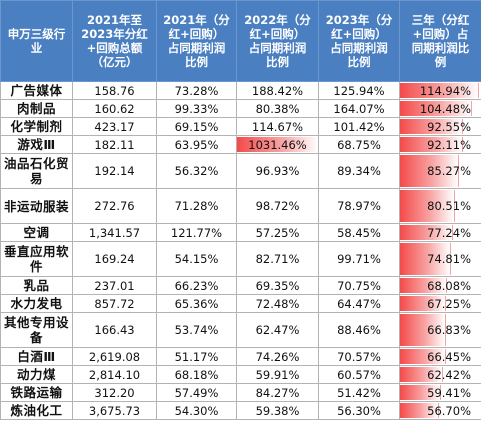 This screenshot has height=427, width=481. I want to click on ratio-2021-cell: 68.18%, so click(196, 374).